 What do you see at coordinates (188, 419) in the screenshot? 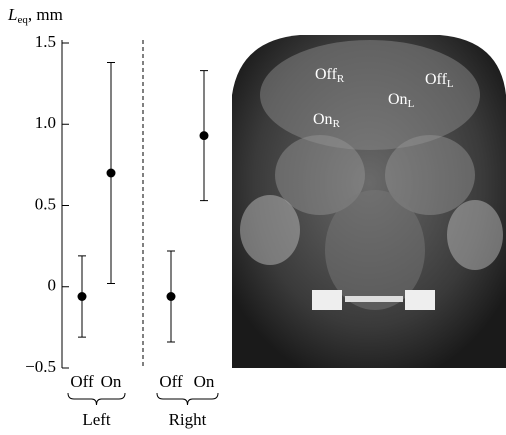
I see `group-label: Right` at bounding box center [188, 419].